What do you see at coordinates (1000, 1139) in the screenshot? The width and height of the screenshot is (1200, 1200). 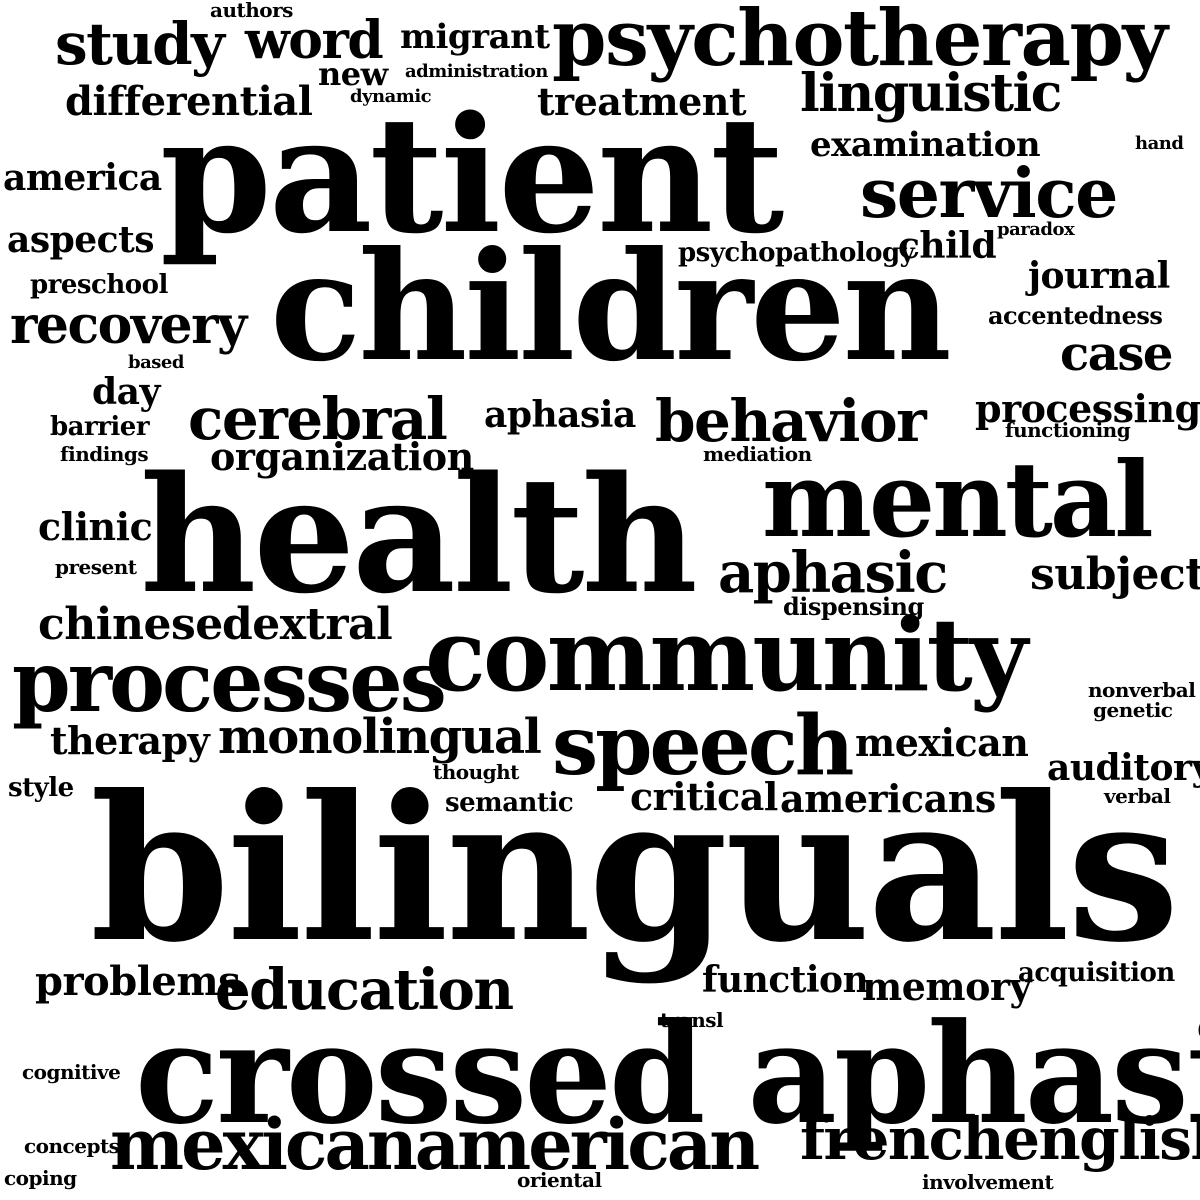 I see `word-frenchenglish: frenchenglish` at bounding box center [1000, 1139].